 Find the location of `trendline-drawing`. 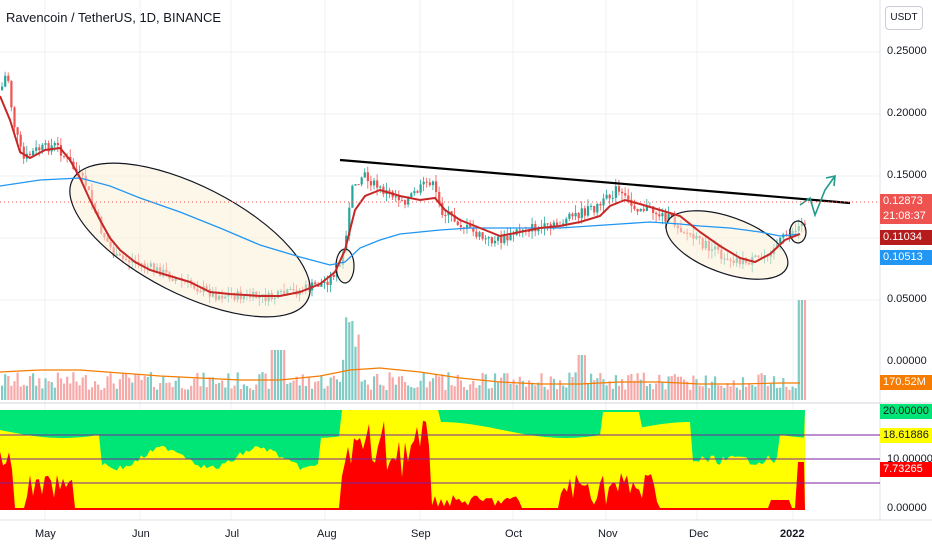

trendline-drawing is located at coordinates (595, 181).